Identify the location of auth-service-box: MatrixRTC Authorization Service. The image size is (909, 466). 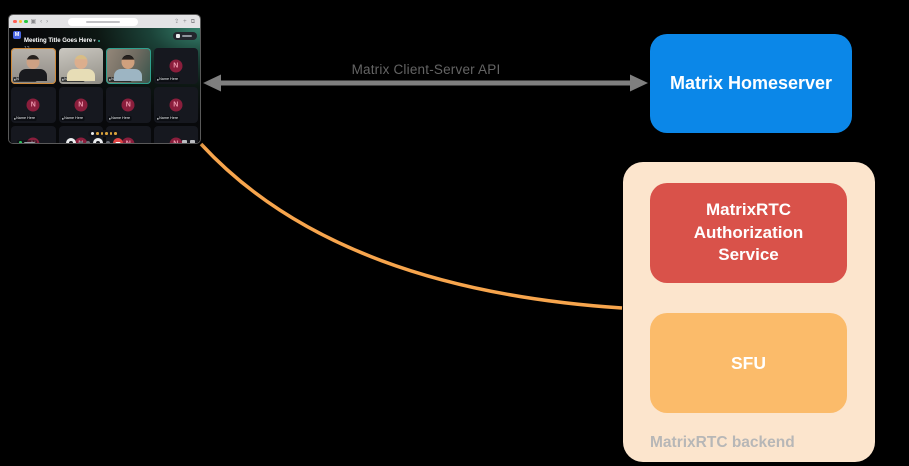
(748, 233).